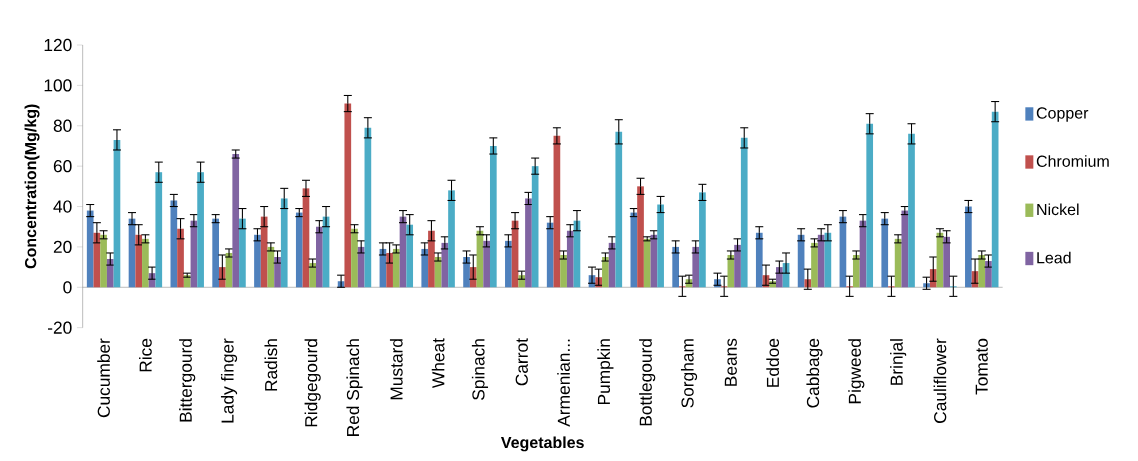 The width and height of the screenshot is (1138, 461). I want to click on x-tick-label: Tomato, so click(981, 366).